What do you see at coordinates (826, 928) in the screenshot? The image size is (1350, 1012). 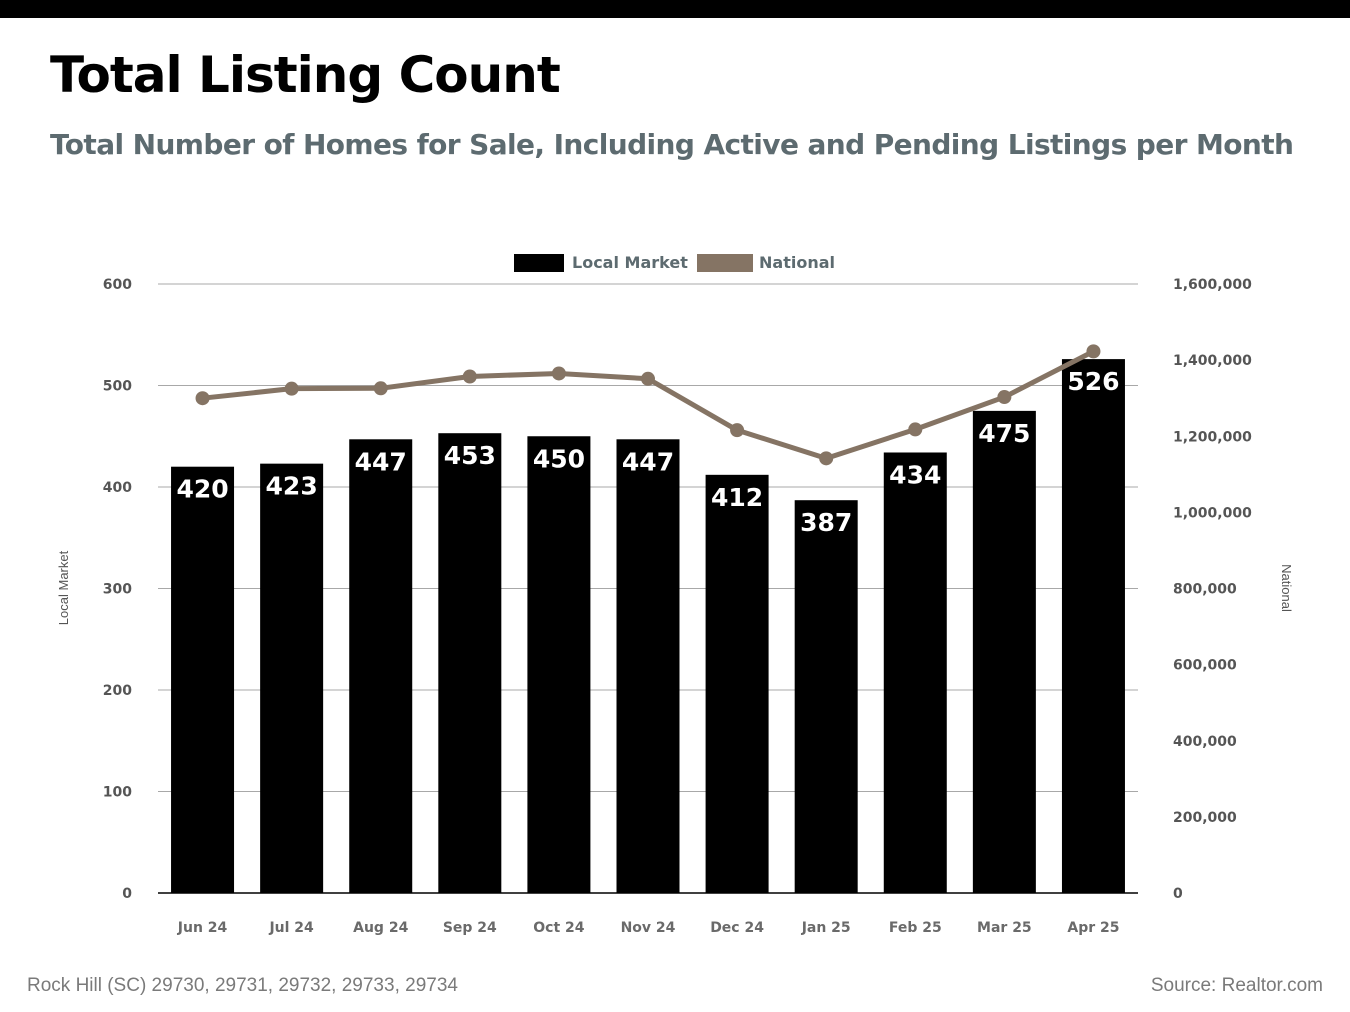 I see `x-tick-label: Jan 25` at bounding box center [826, 928].